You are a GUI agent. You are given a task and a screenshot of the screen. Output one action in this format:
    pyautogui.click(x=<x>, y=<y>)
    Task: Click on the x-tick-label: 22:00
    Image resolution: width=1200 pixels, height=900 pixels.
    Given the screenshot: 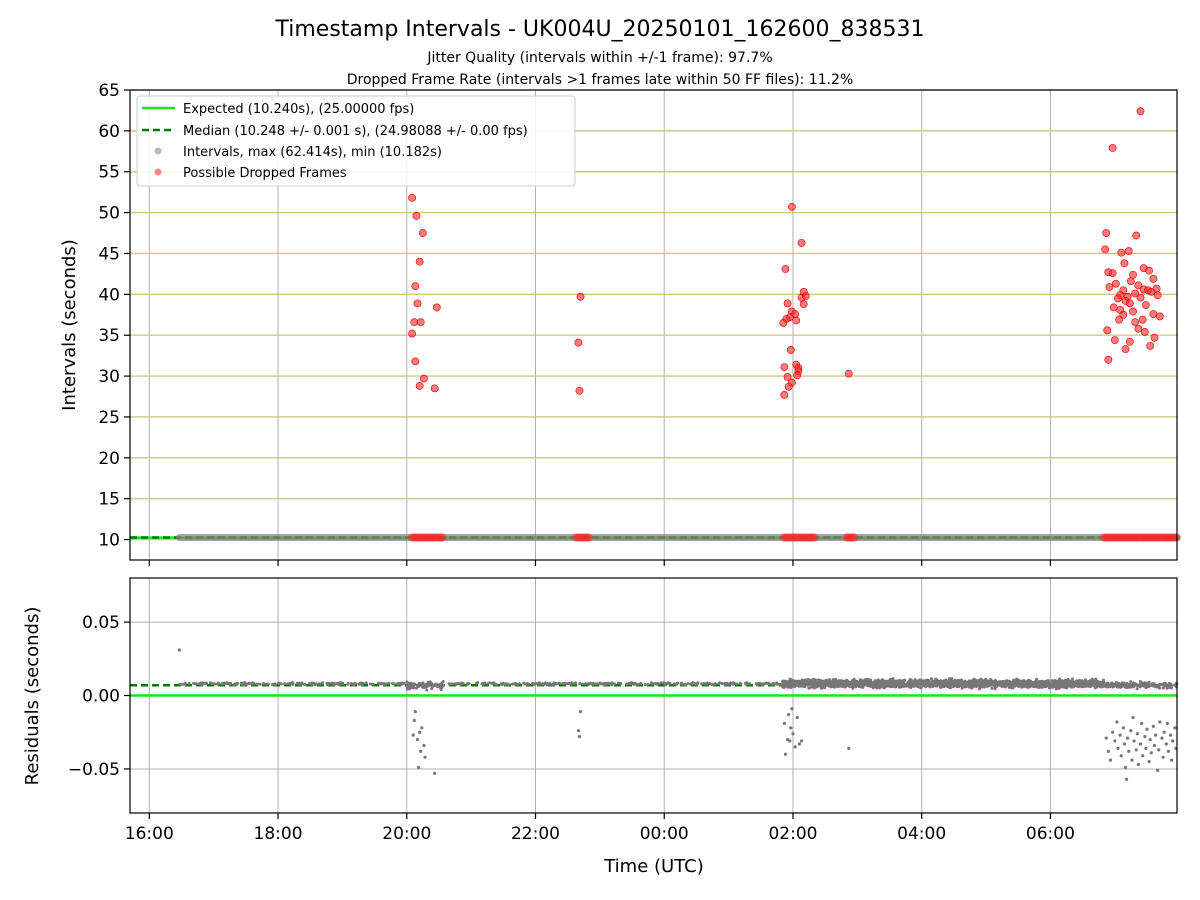 What is the action you would take?
    pyautogui.click(x=535, y=834)
    